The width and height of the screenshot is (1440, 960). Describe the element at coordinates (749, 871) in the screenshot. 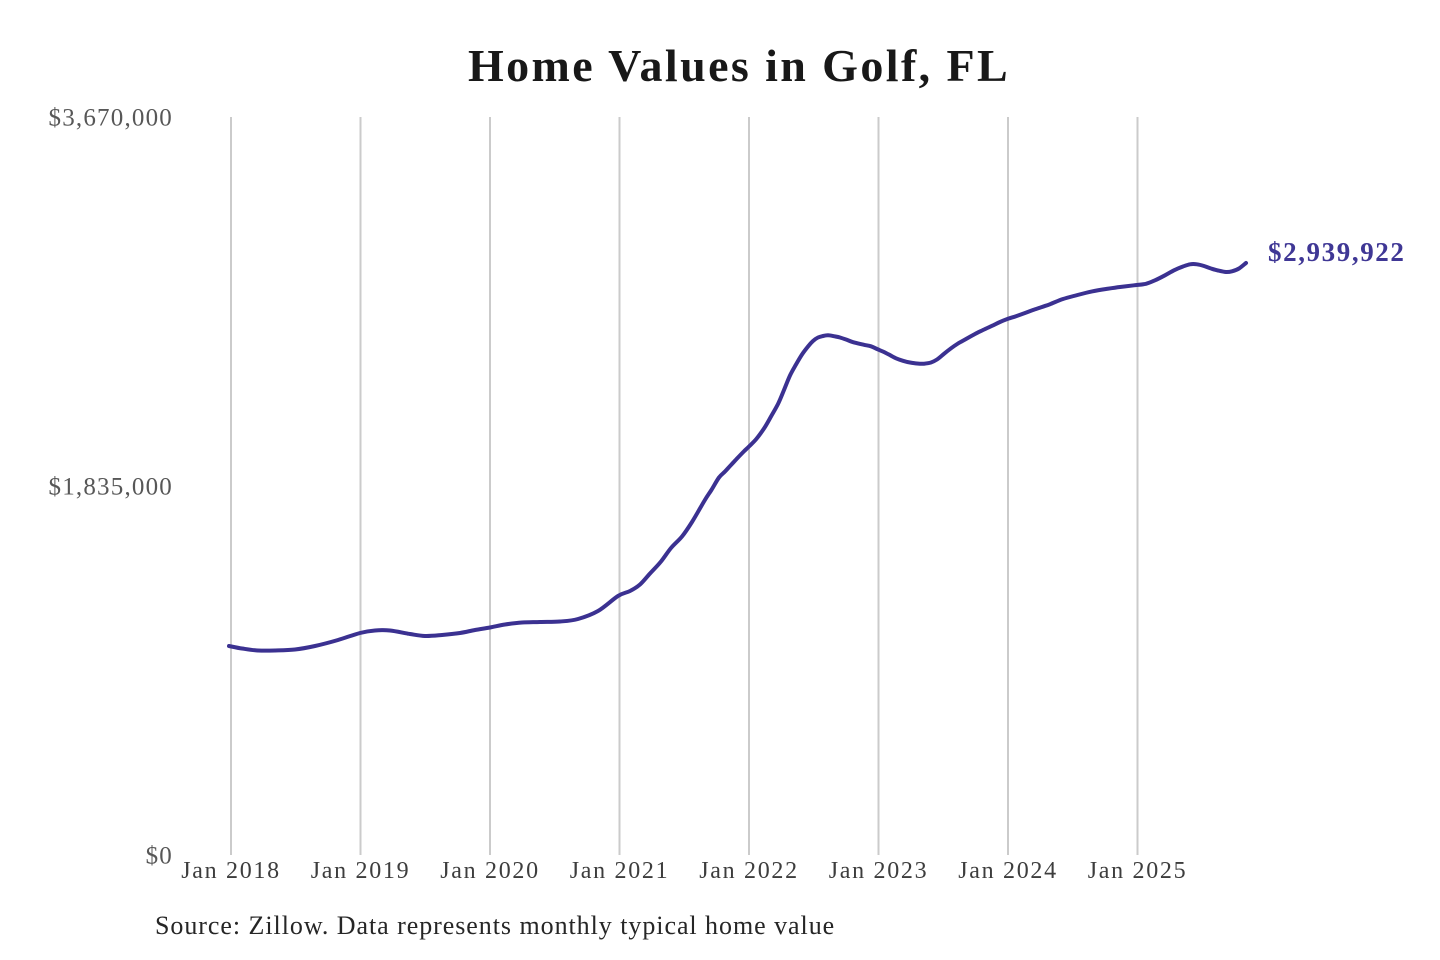

I see `svg-text: Jan 2022` at that location.